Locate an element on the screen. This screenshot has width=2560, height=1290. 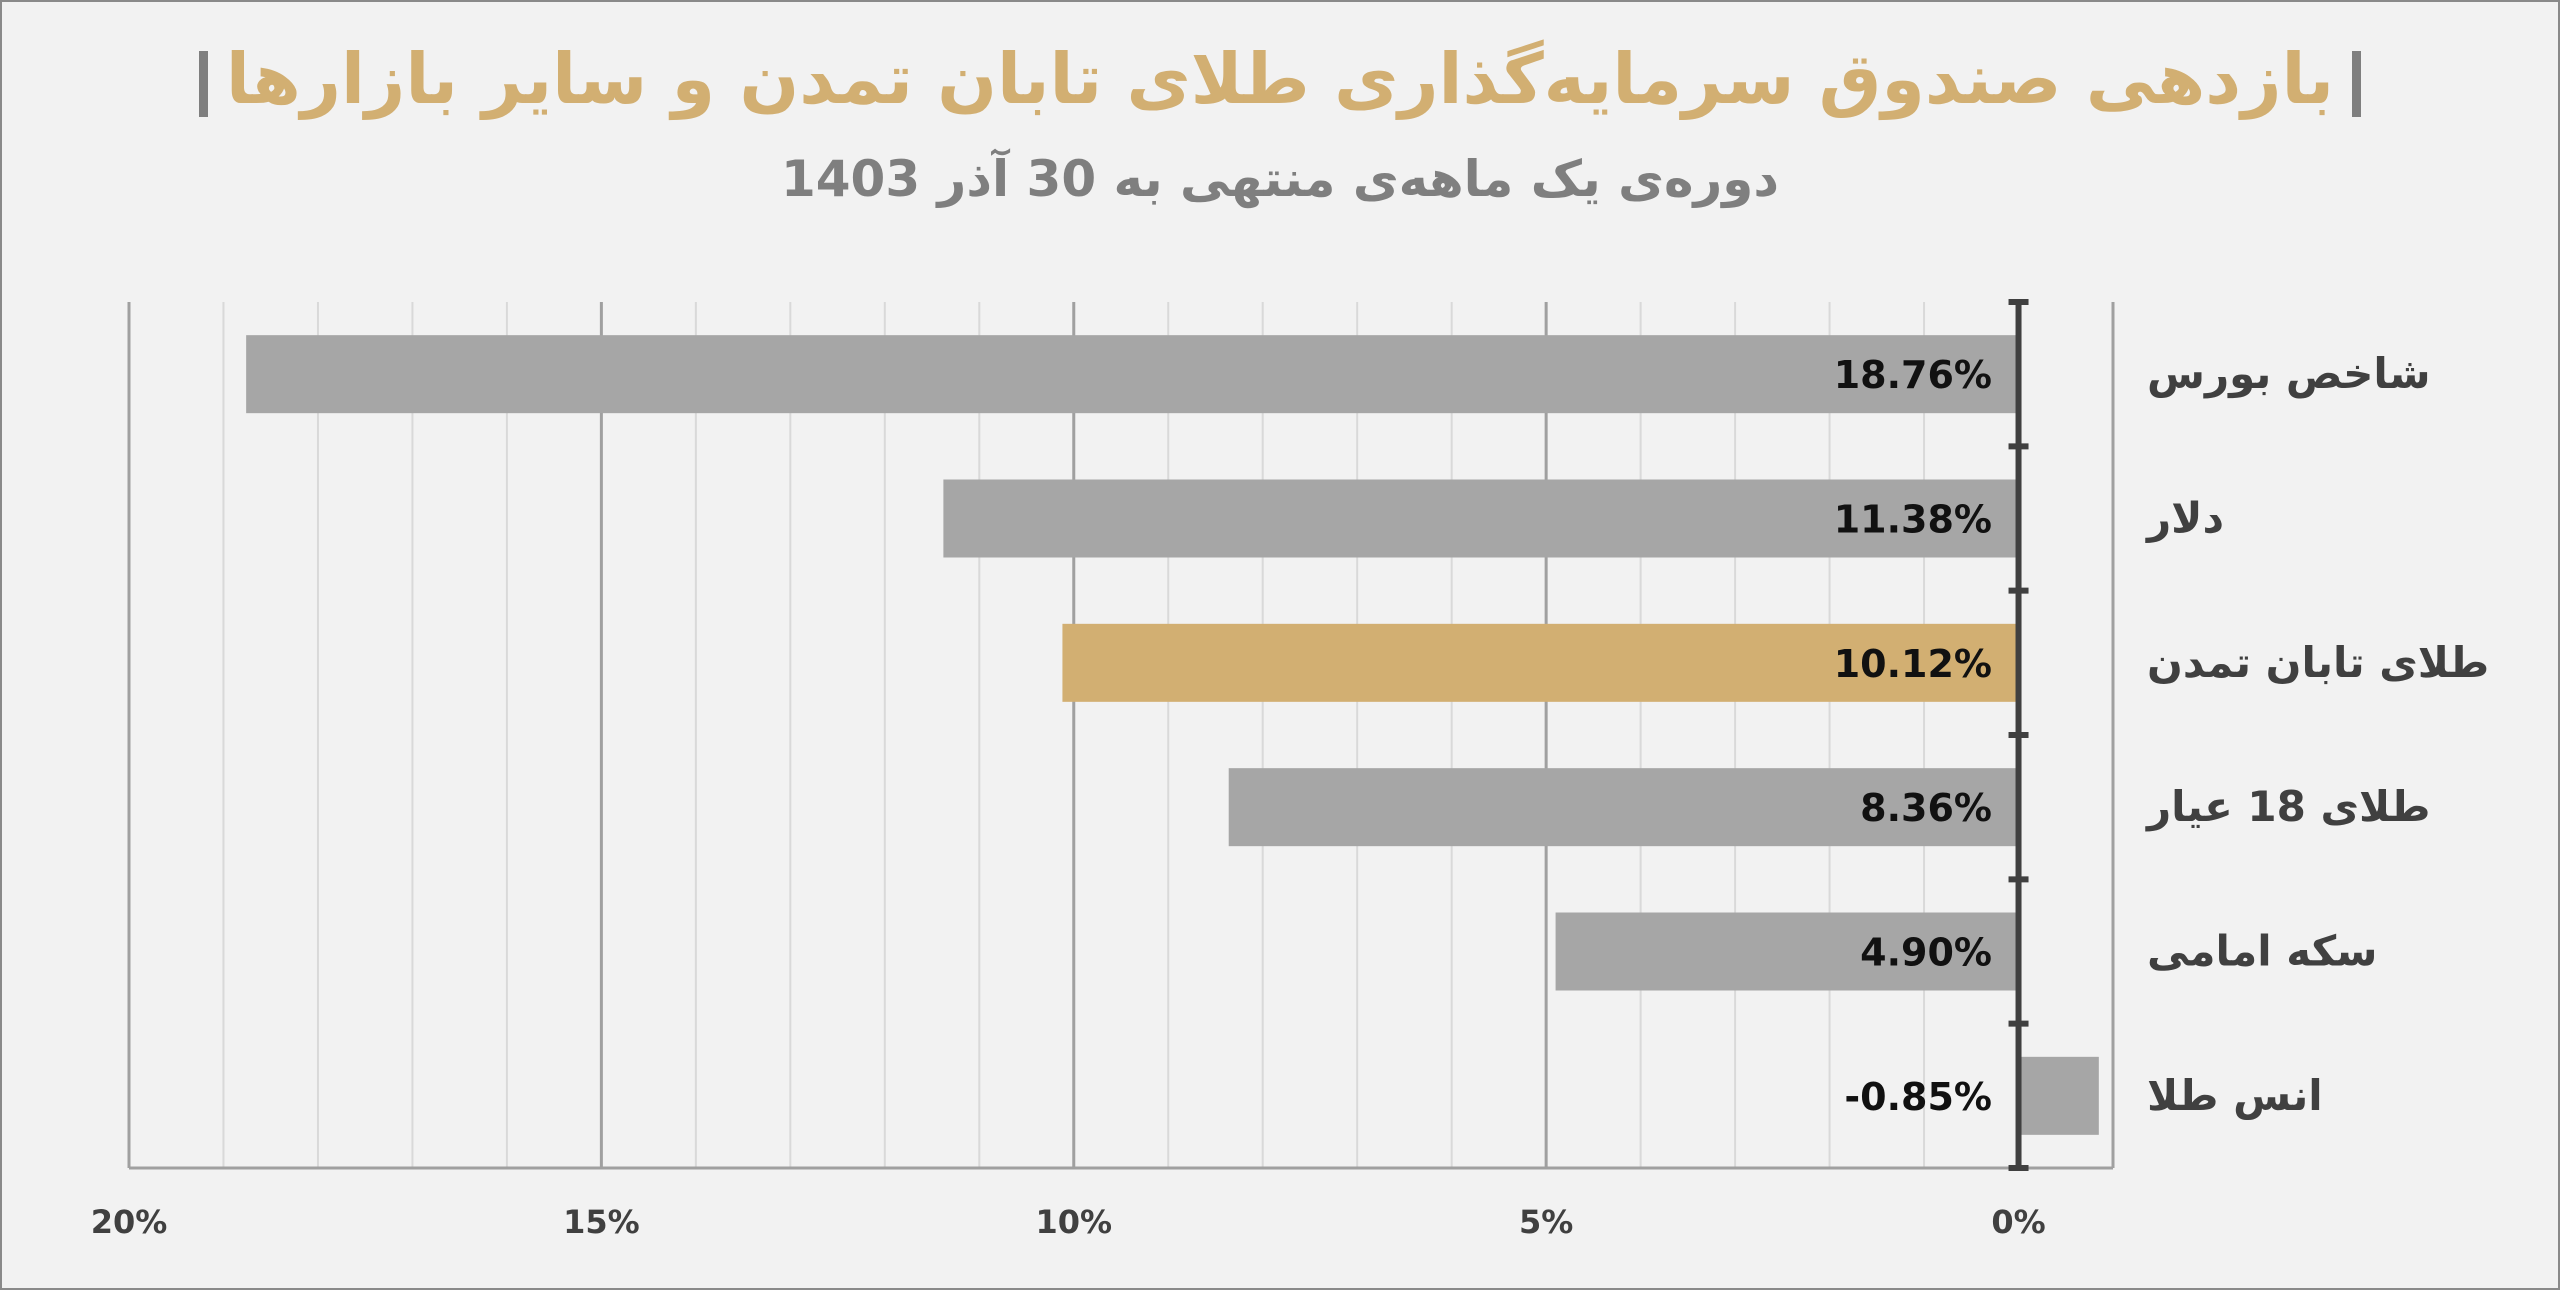
category-label: طلای 18 عیار is located at coordinates (2287, 806).